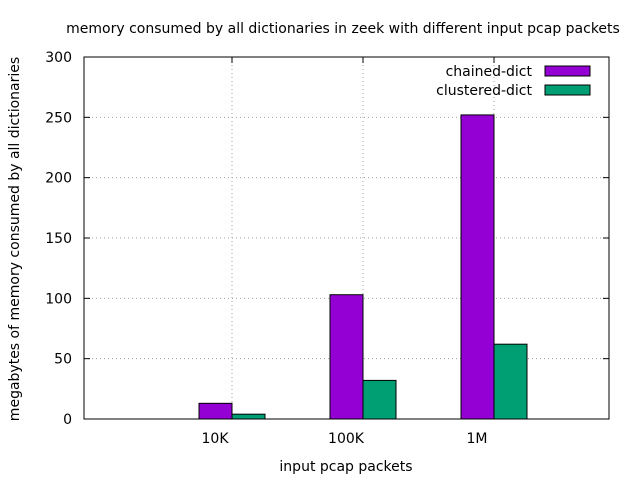  I want to click on y-tick-label: 100, so click(58, 299).